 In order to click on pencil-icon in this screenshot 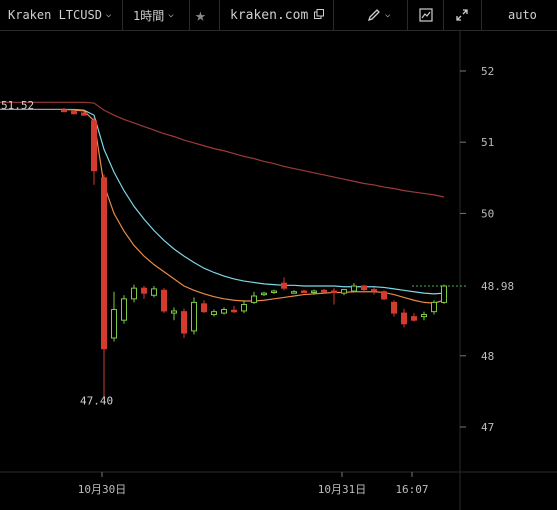, I will do `click(373, 15)`.